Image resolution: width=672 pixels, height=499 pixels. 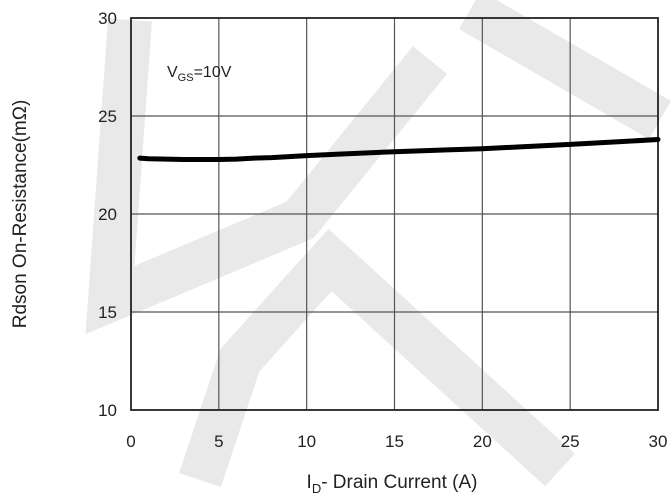 I want to click on y-tick-labels: 10 15 20 25 30, so click(x=107, y=214).